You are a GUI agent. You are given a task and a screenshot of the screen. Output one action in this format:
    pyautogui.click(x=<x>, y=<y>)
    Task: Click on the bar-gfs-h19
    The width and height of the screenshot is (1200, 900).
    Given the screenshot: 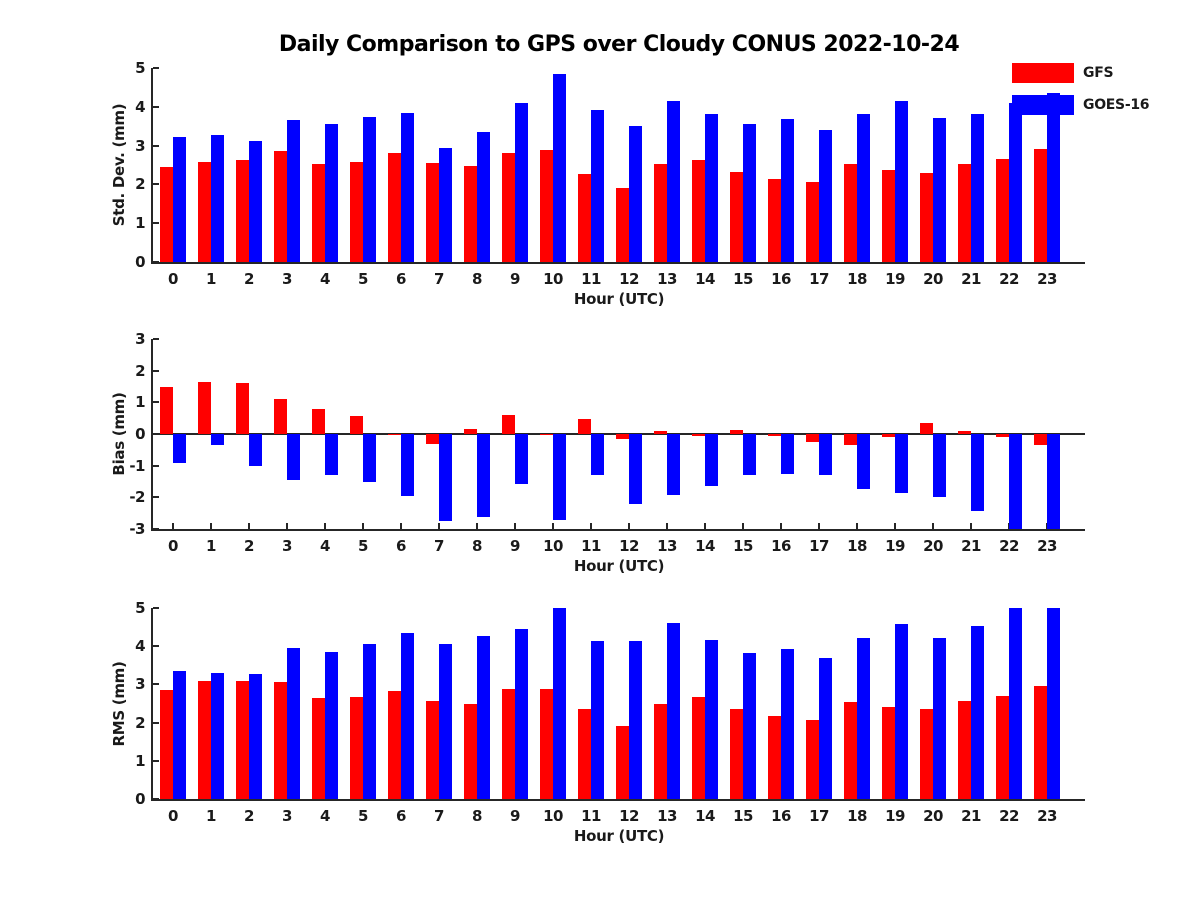 What is the action you would take?
    pyautogui.click(x=888, y=436)
    